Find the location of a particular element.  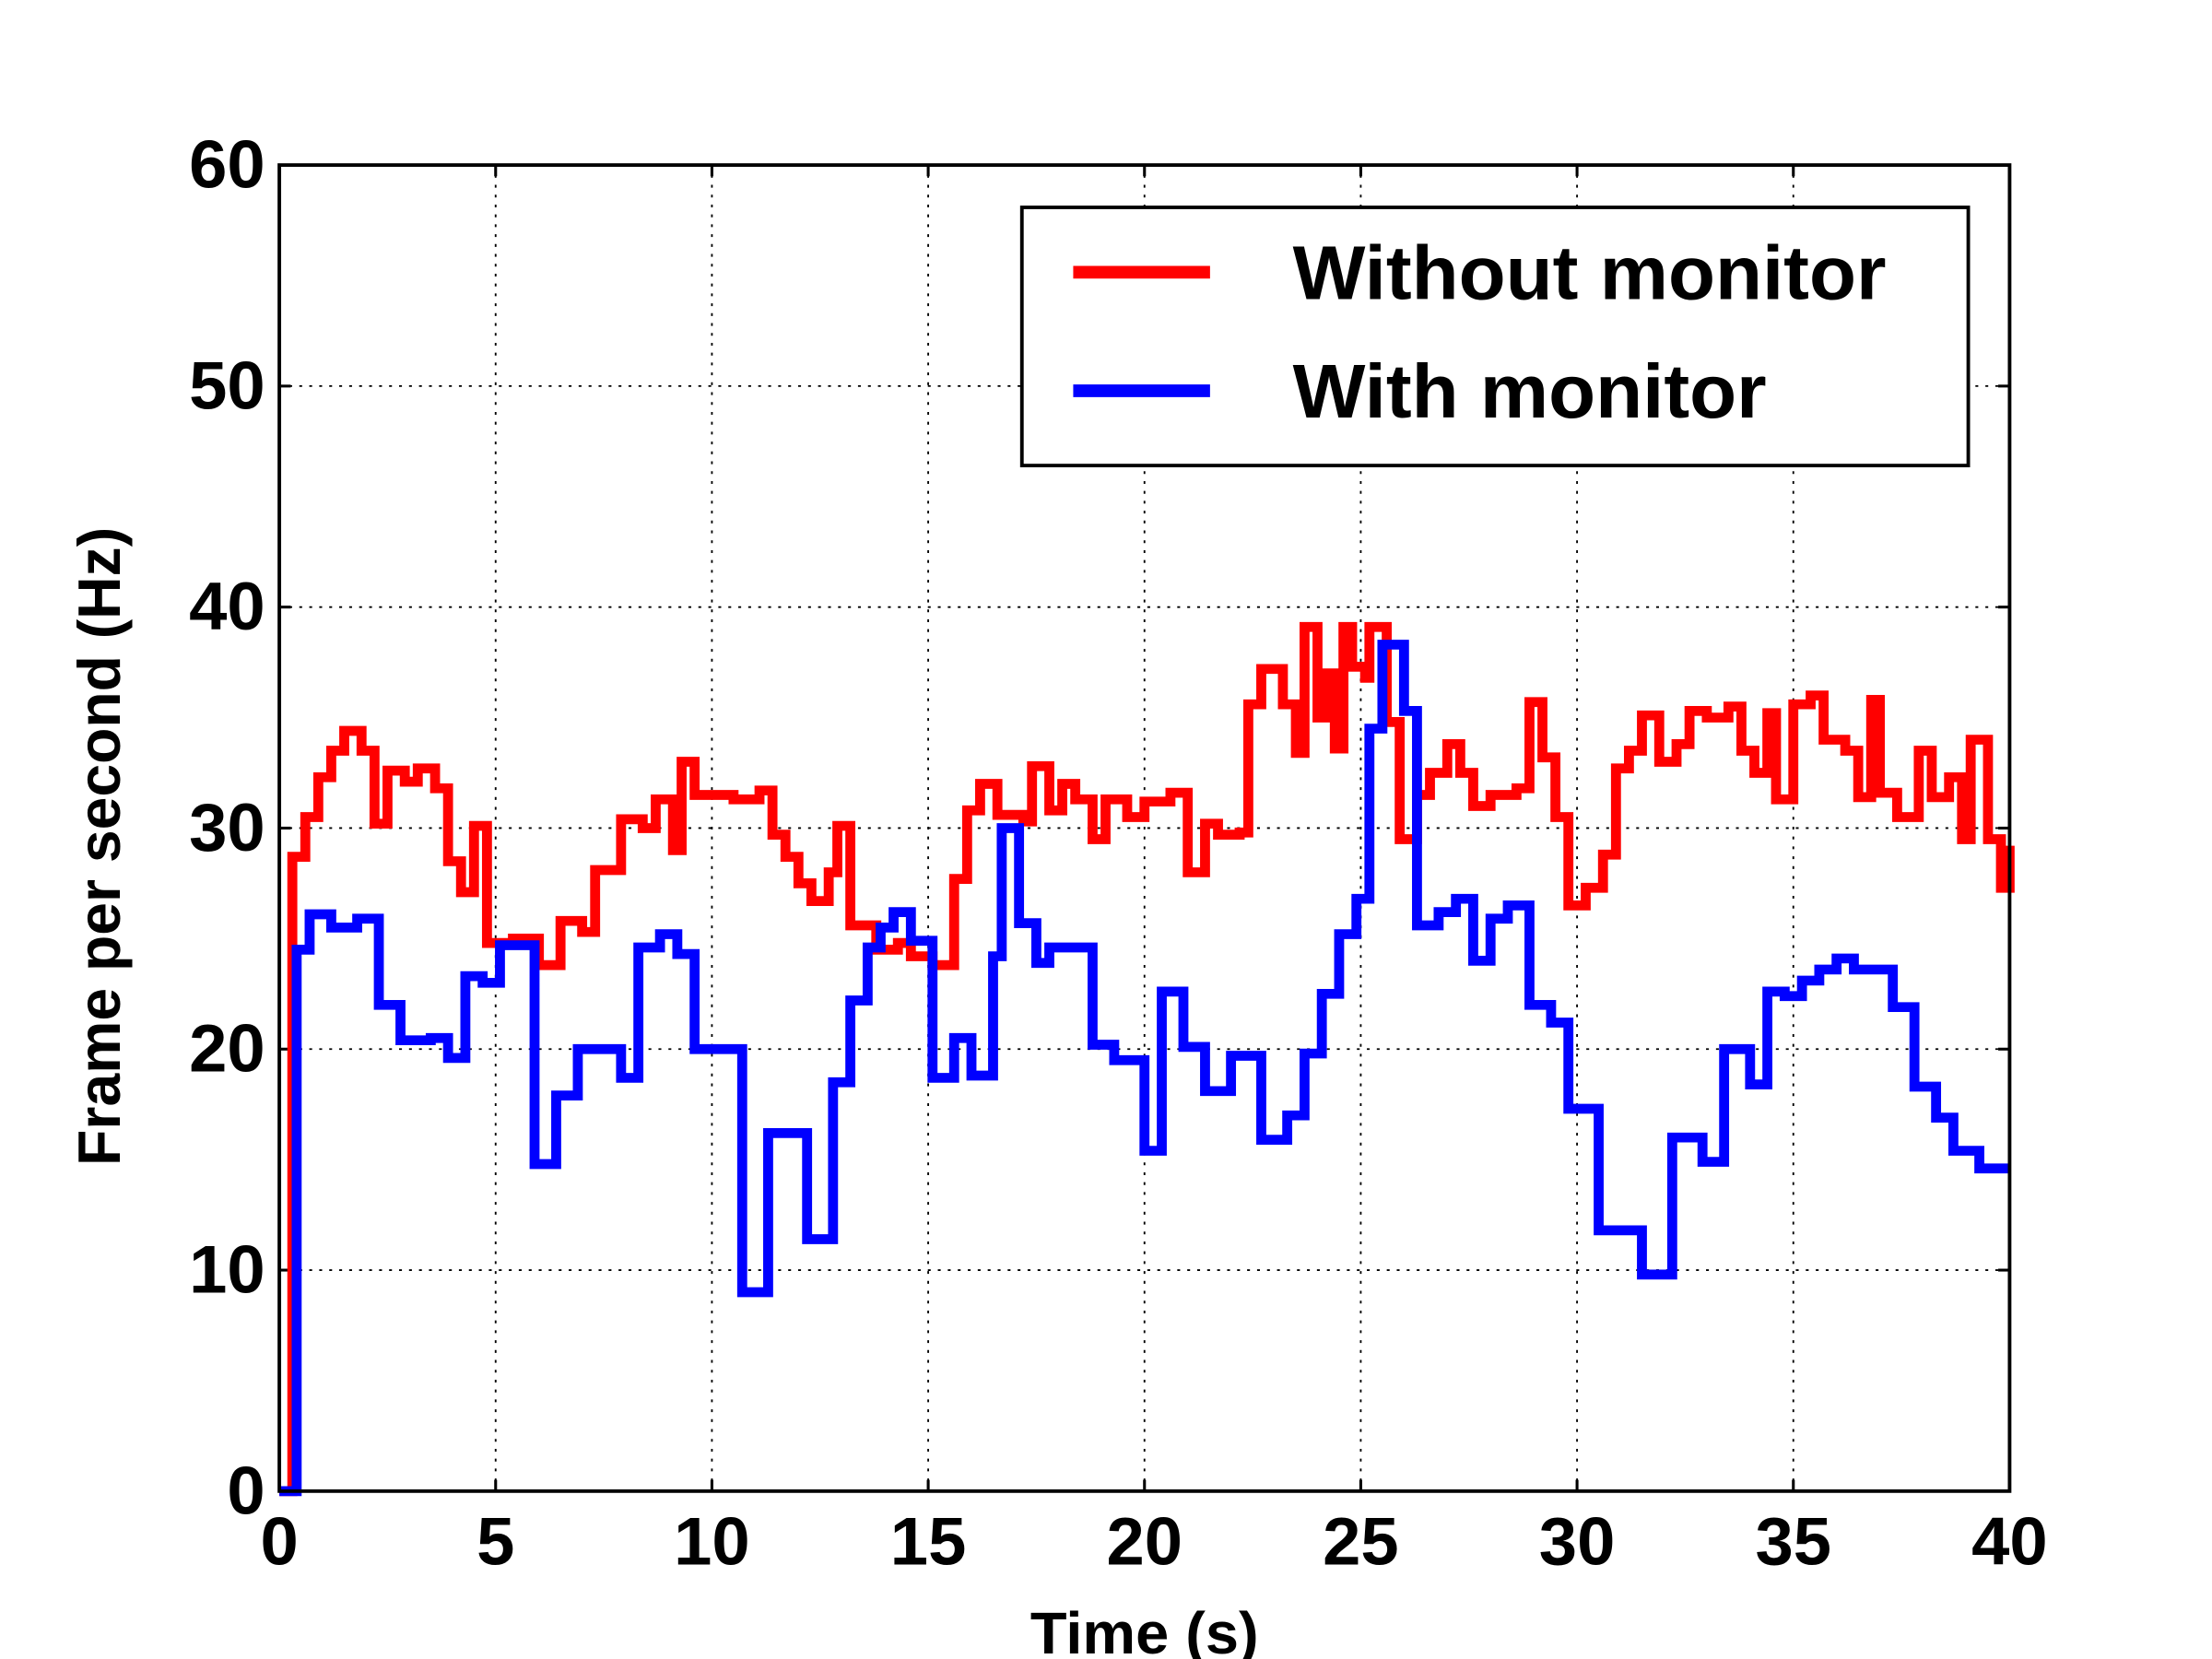

y-tick-label: 0 is located at coordinates (246, 1491).